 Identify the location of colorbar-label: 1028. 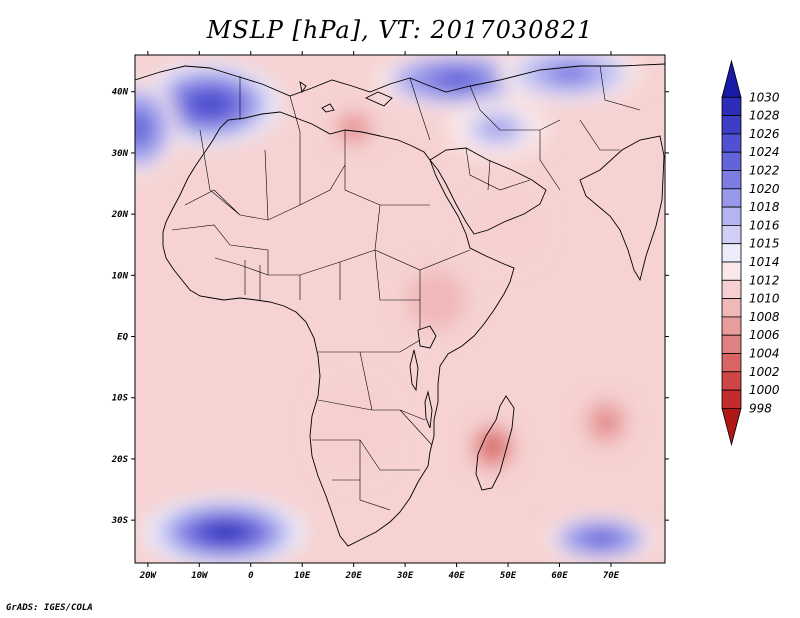
(764, 116).